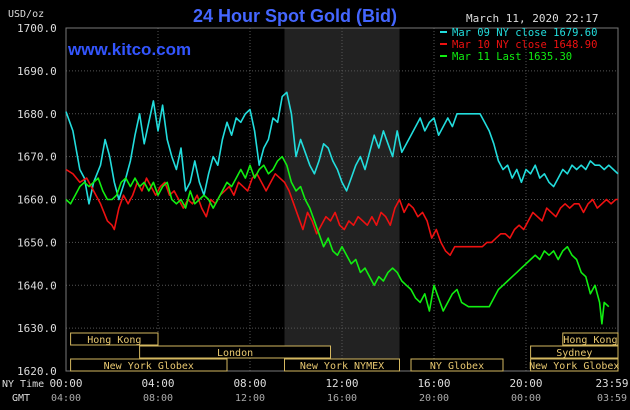 Image resolution: width=630 pixels, height=410 pixels. Describe the element at coordinates (526, 398) in the screenshot. I see `gmt-tick-label: 00:00` at that location.